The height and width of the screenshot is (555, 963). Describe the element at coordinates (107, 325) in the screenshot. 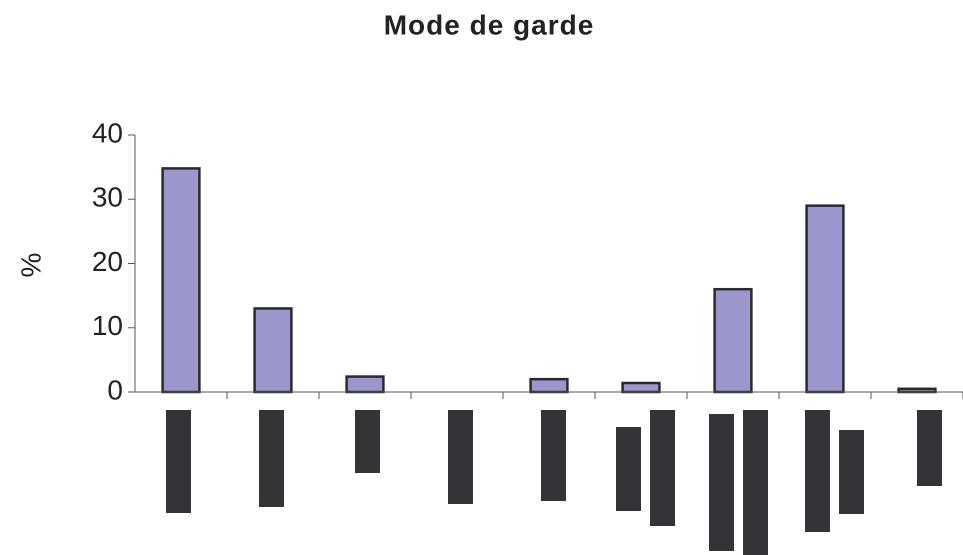

I see `y-tick-label: 10` at that location.